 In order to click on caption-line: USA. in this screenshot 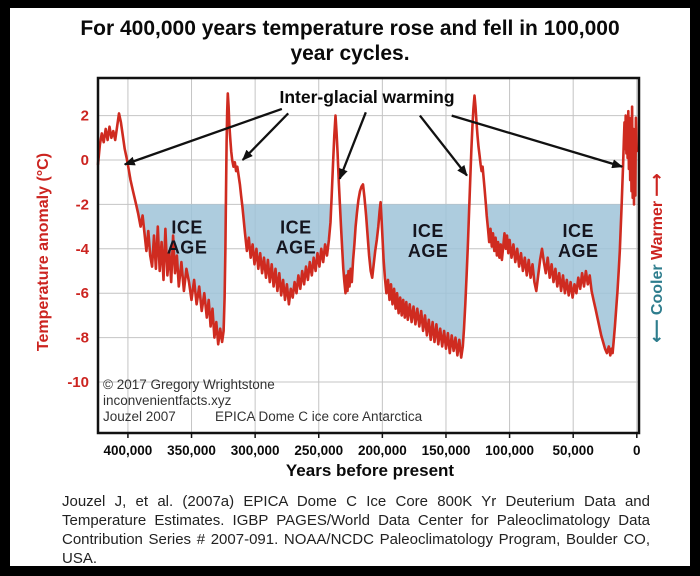, I will do `click(80, 558)`.